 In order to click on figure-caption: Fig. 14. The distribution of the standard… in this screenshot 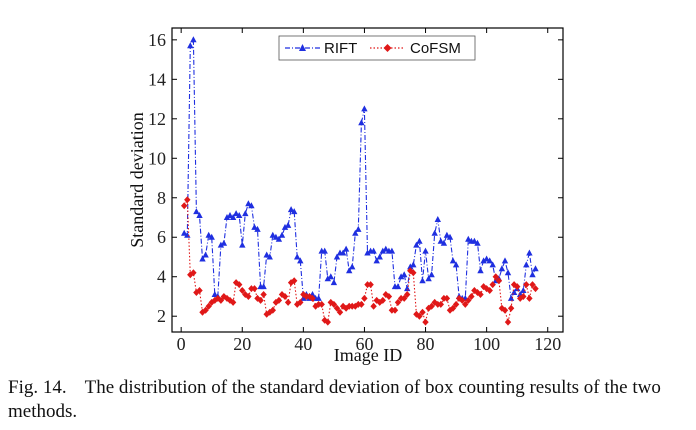, I will do `click(350, 400)`.